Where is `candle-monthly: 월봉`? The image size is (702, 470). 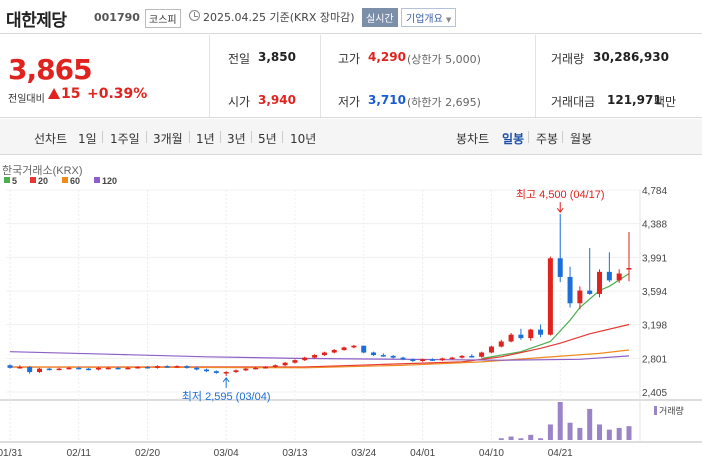 candle-monthly: 월봉 is located at coordinates (581, 139).